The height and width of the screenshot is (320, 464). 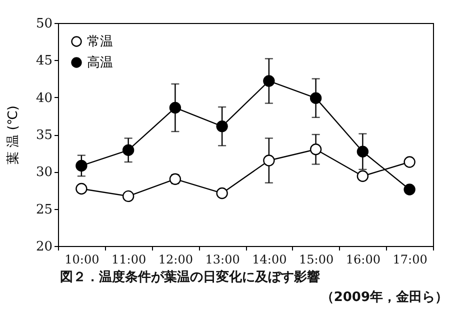 What do you see at coordinates (190, 277) in the screenshot?
I see `caption: 図２．温度条件が葉温の日変化に及ぼす影響` at bounding box center [190, 277].